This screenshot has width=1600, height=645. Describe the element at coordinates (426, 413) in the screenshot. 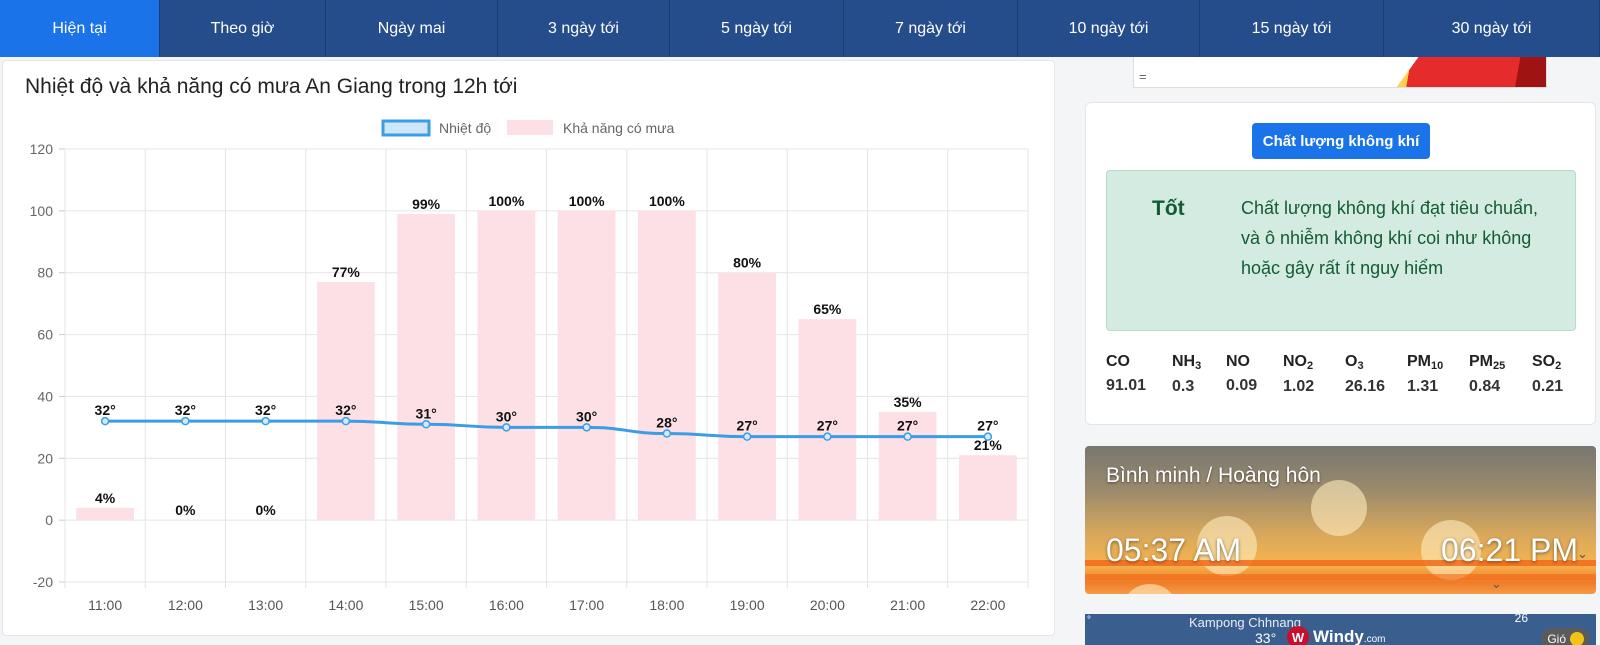

I see `temperature-label: 31°` at that location.